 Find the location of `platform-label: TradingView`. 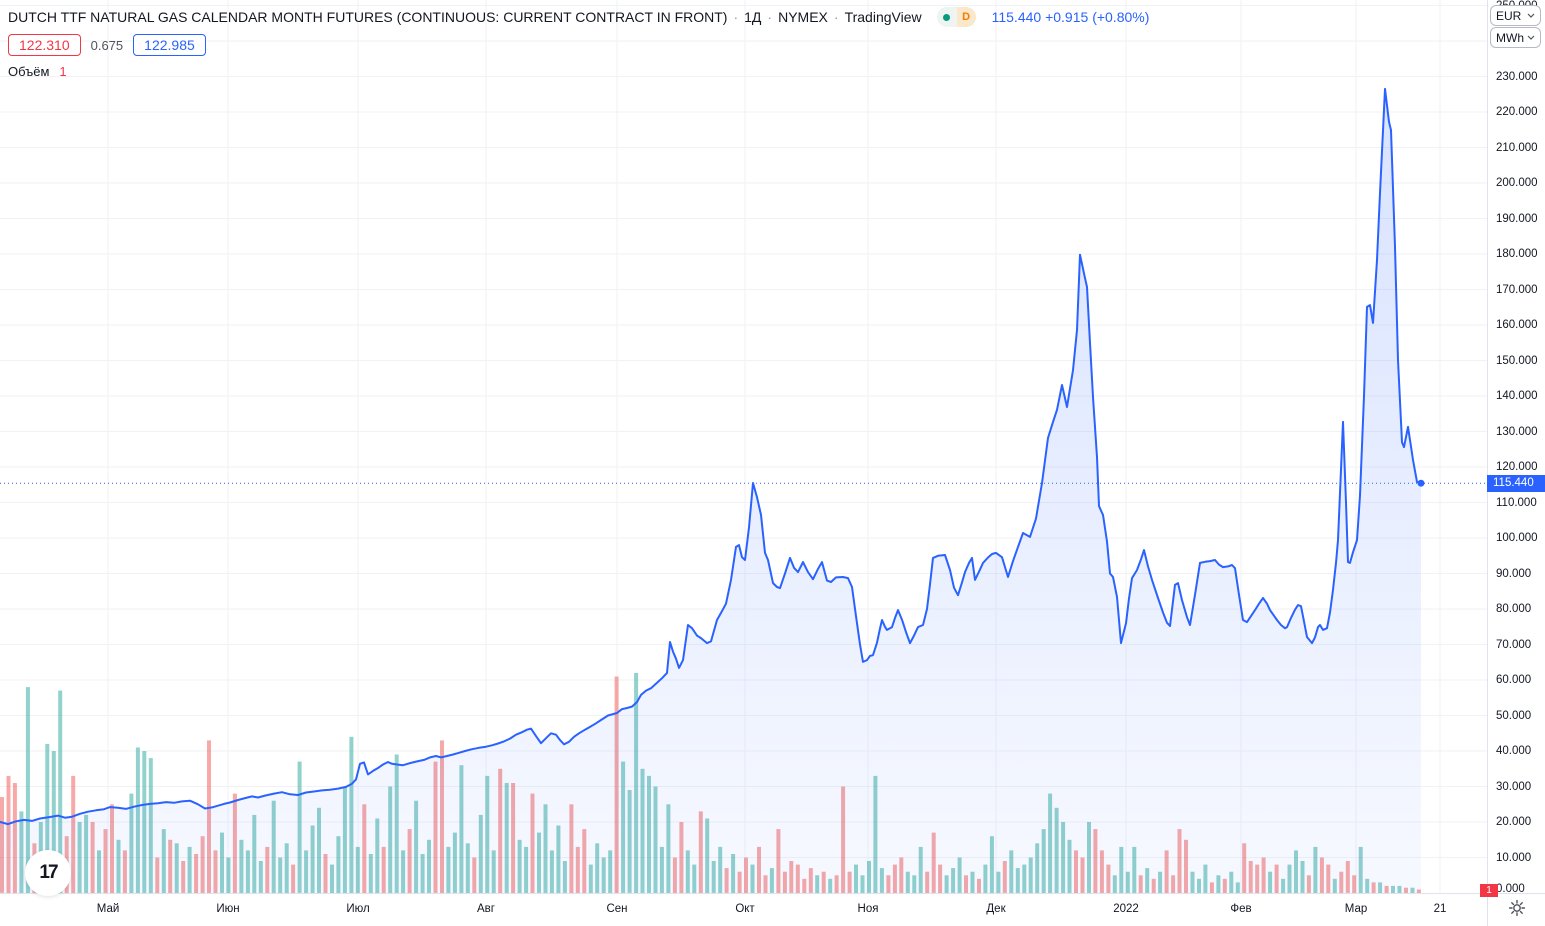

platform-label: TradingView is located at coordinates (883, 17).